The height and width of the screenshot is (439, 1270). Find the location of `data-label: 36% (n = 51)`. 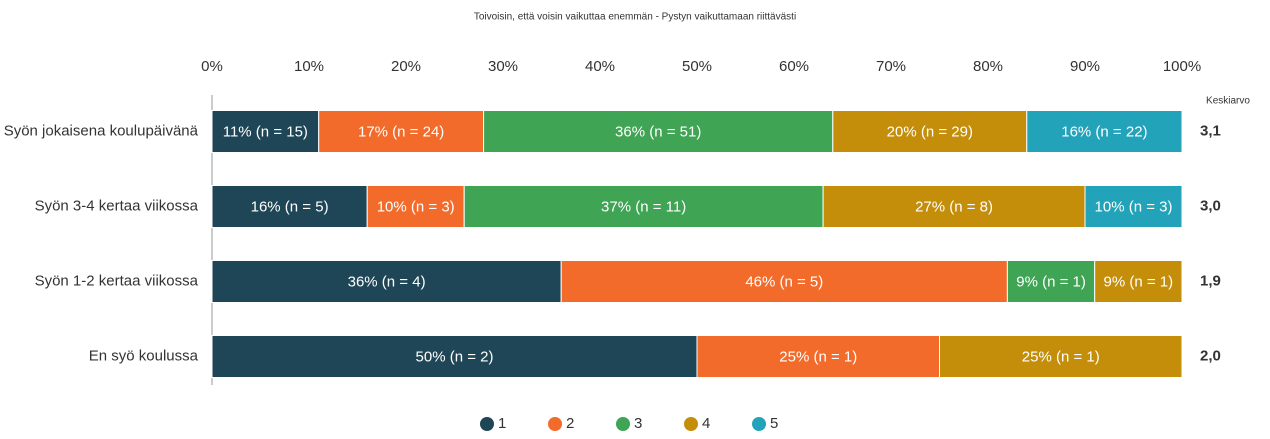

data-label: 36% (n = 51) is located at coordinates (658, 131).